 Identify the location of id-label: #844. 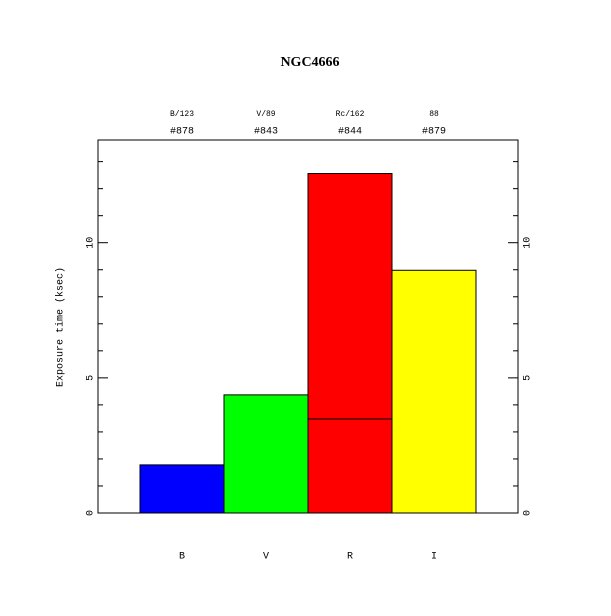
(350, 132).